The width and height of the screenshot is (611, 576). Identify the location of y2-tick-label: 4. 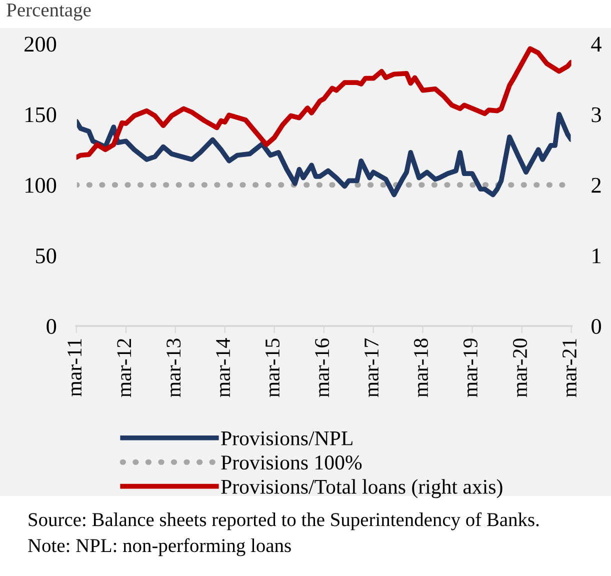
(596, 44).